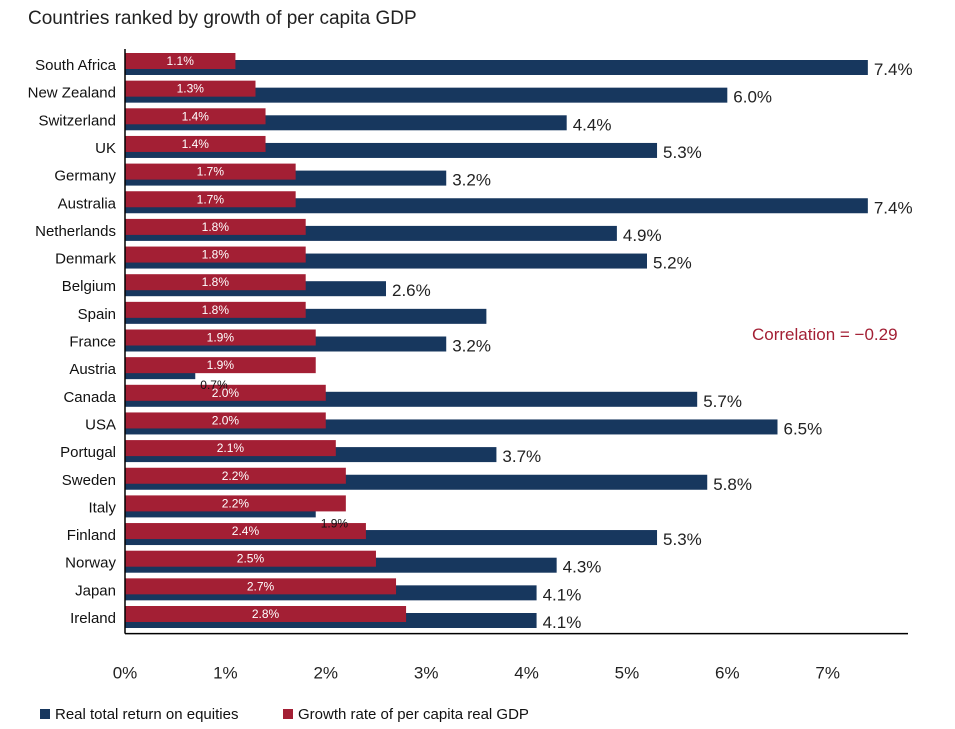 Image resolution: width=955 pixels, height=729 pixels. I want to click on data-label-equities-netherlands: 4.9%, so click(642, 235).